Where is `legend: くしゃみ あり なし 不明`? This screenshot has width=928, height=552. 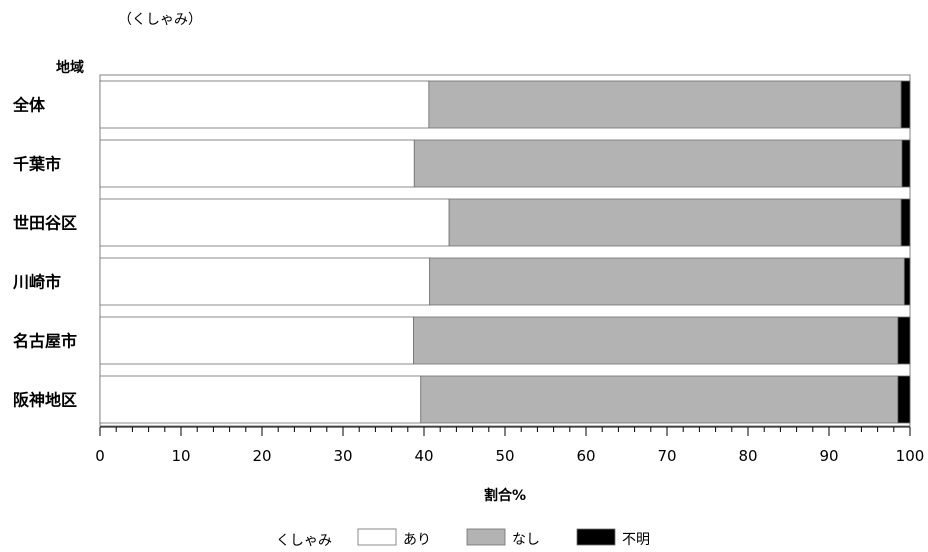 legend: くしゃみ あり なし 不明 is located at coordinates (463, 538).